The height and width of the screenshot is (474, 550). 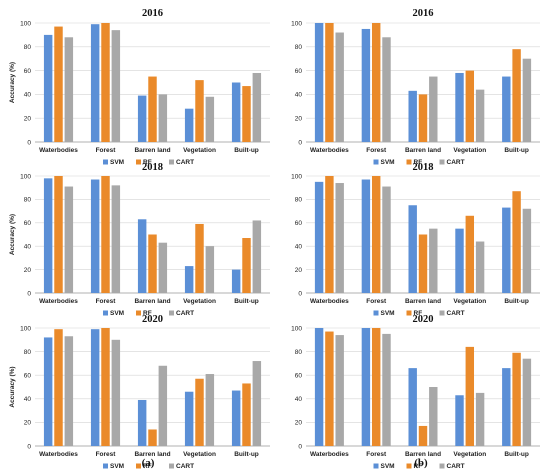 I want to click on panel-label-a: (a), so click(x=148, y=463).